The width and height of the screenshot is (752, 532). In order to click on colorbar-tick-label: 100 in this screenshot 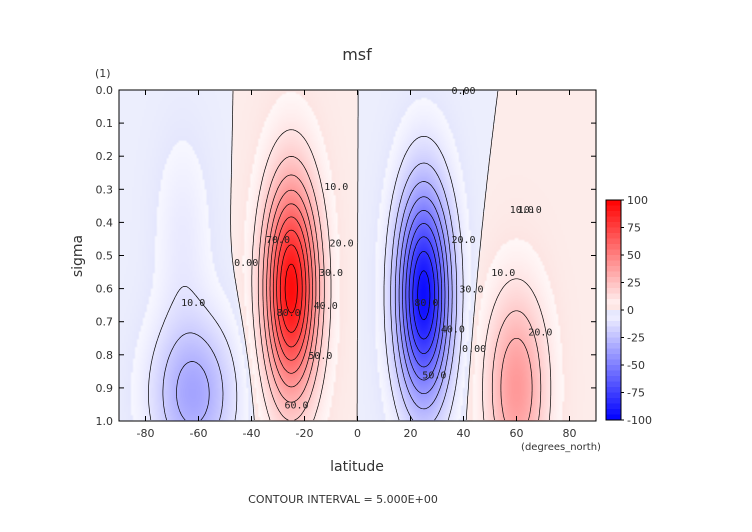, I will do `click(637, 200)`.